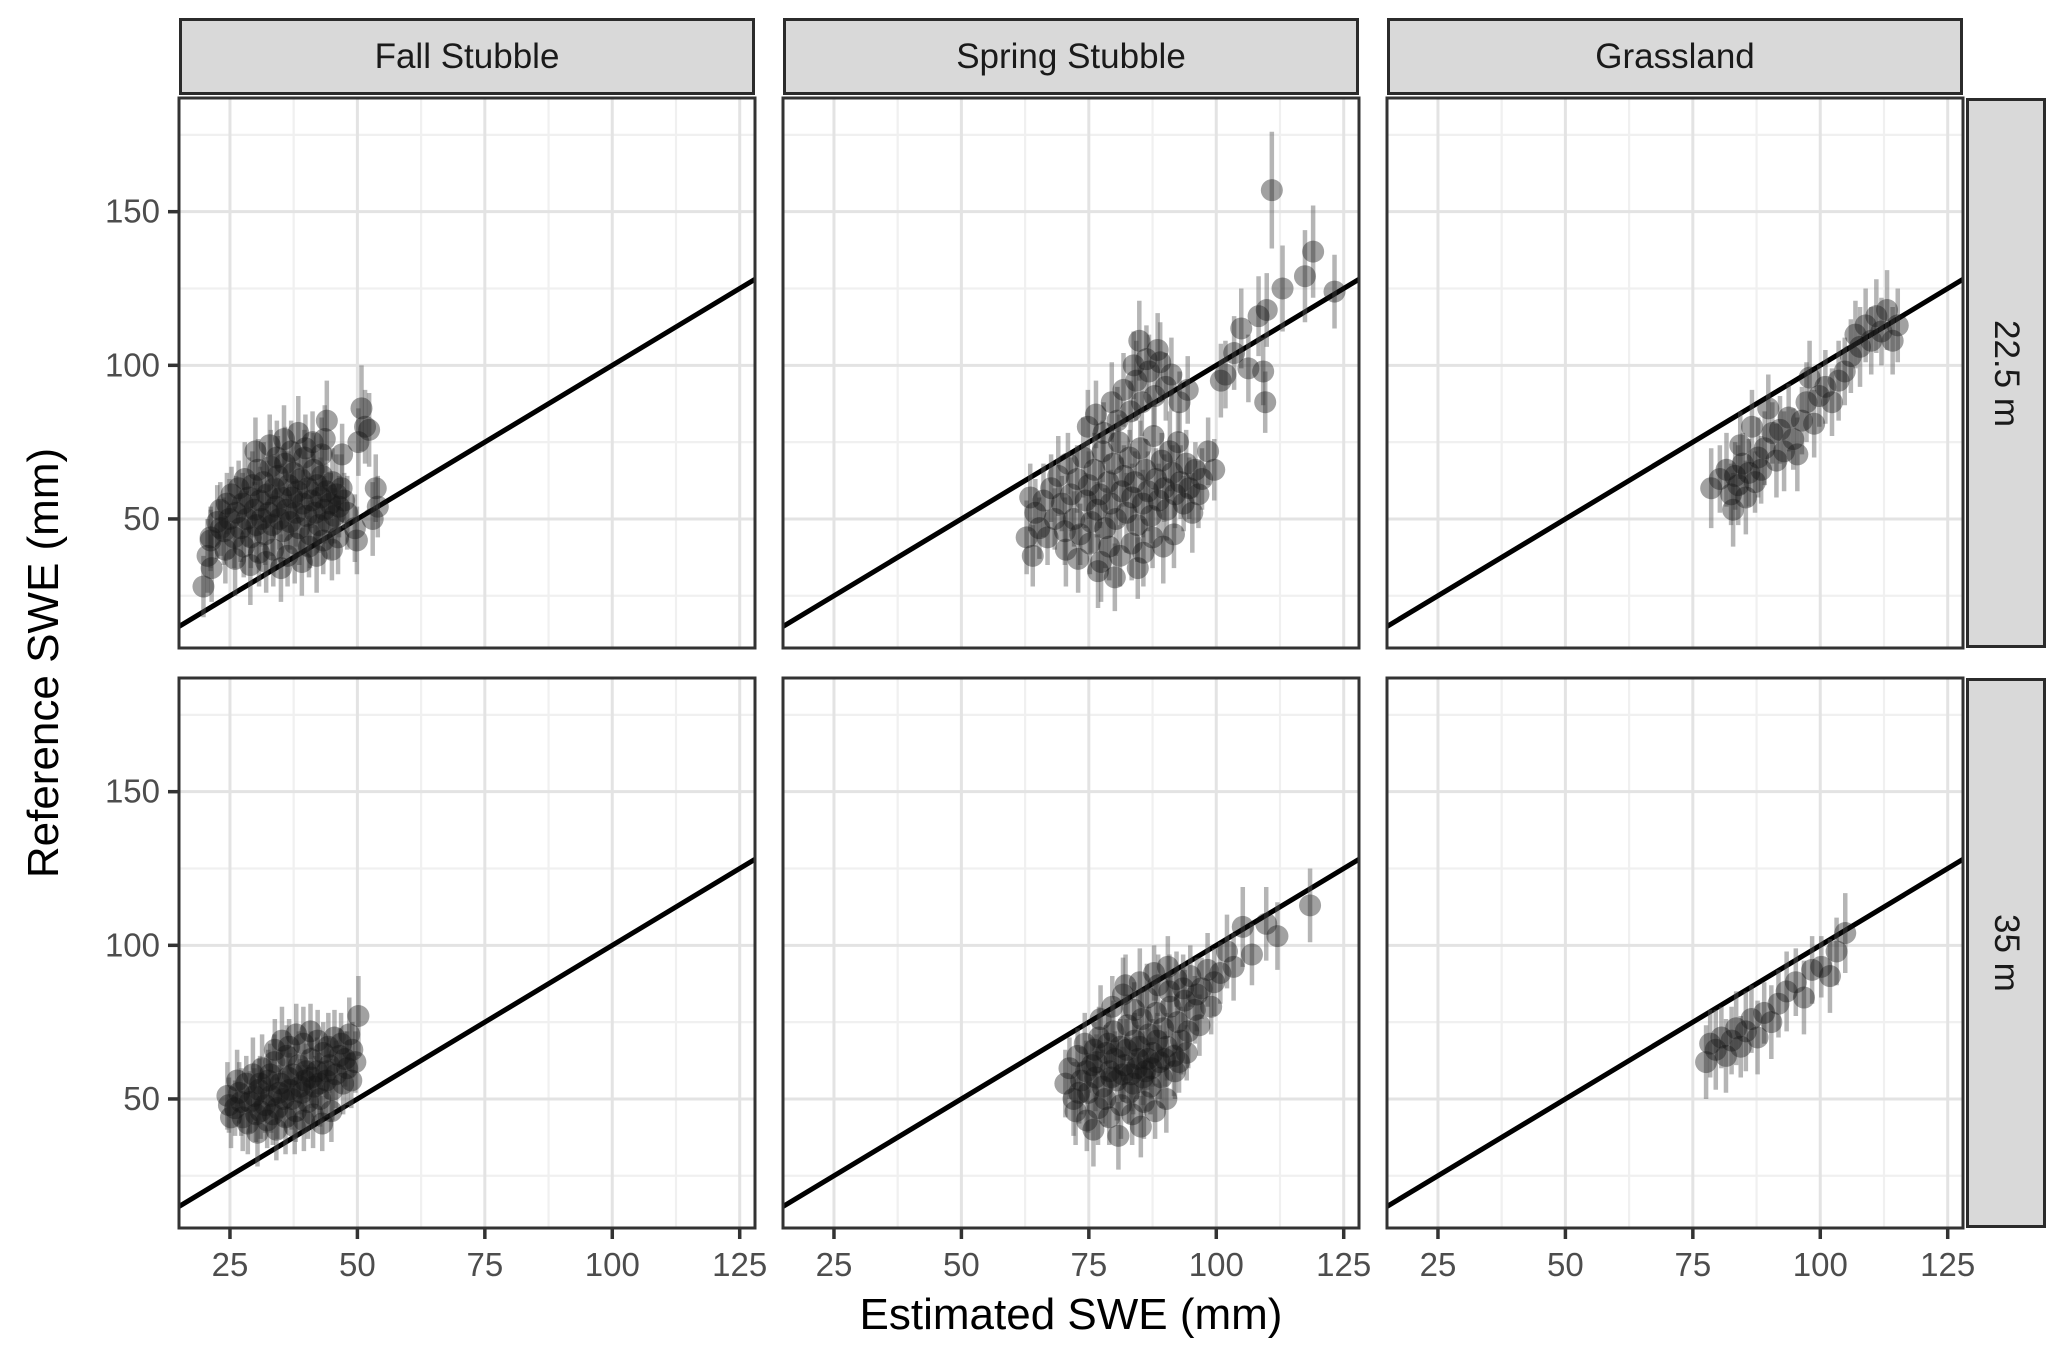 This screenshot has width=2067, height=1372. I want to click on panel-background, so click(1675, 953).